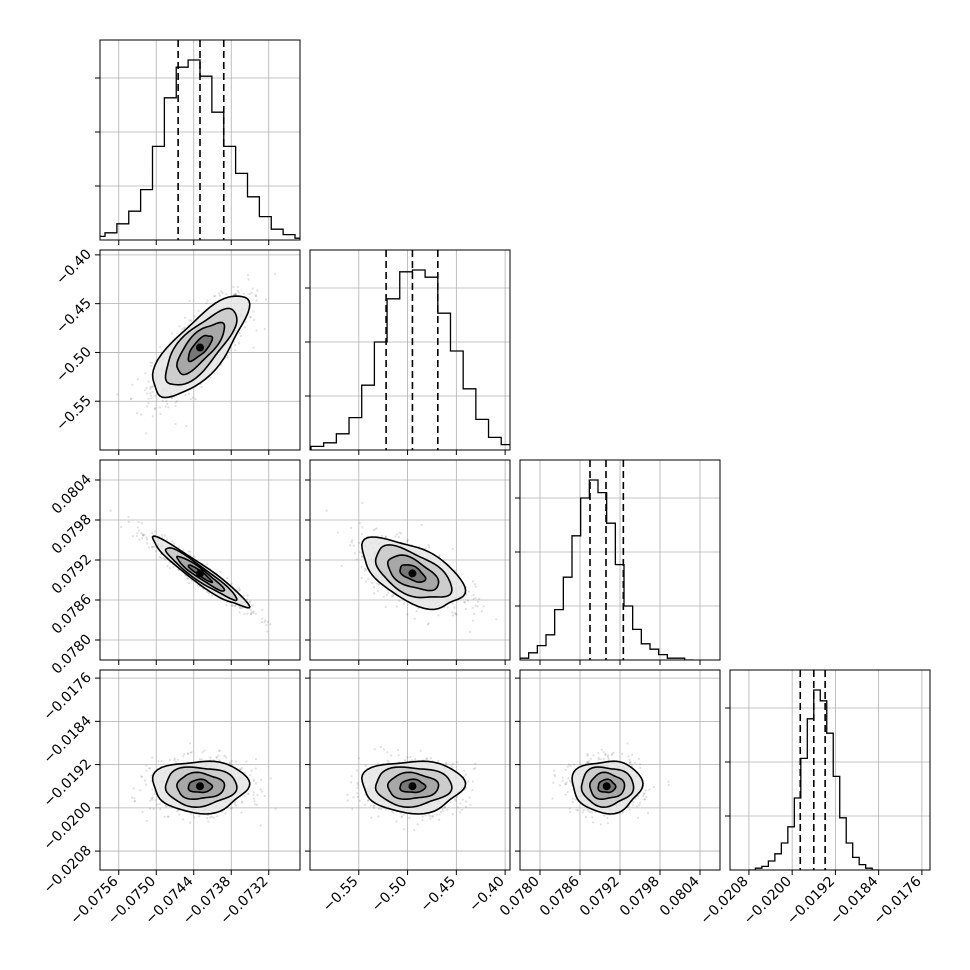 Image resolution: width=970 pixels, height=970 pixels. Describe the element at coordinates (413, 573) in the screenshot. I see `contour-line` at that location.